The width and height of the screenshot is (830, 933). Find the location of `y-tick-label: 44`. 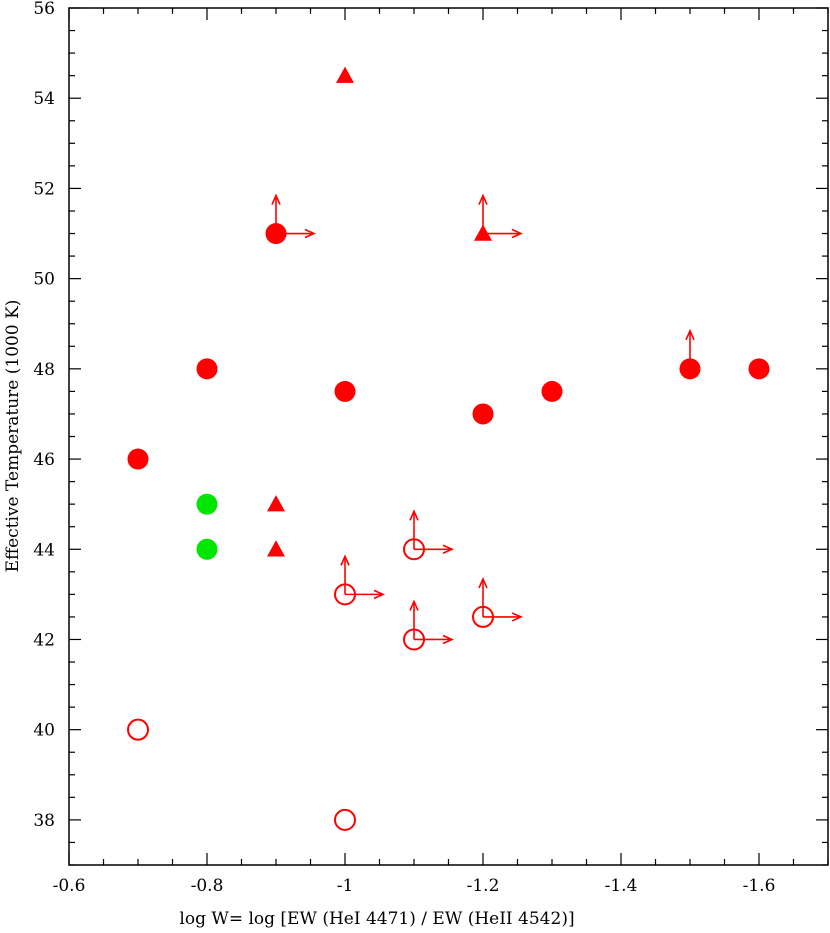

y-tick-label: 44 is located at coordinates (44, 550).